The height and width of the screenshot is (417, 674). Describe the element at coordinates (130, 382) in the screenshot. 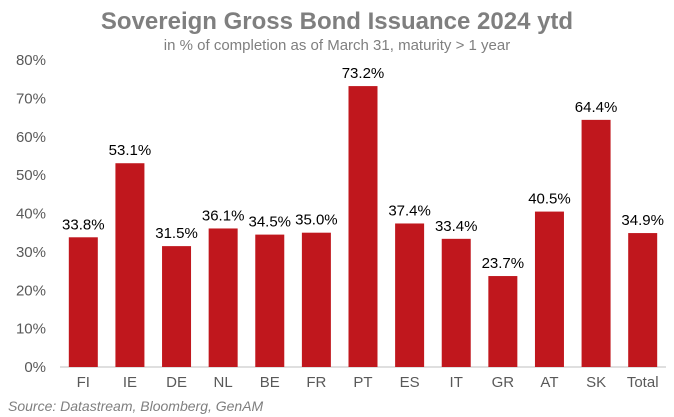

I see `x-tick-label: IE` at that location.